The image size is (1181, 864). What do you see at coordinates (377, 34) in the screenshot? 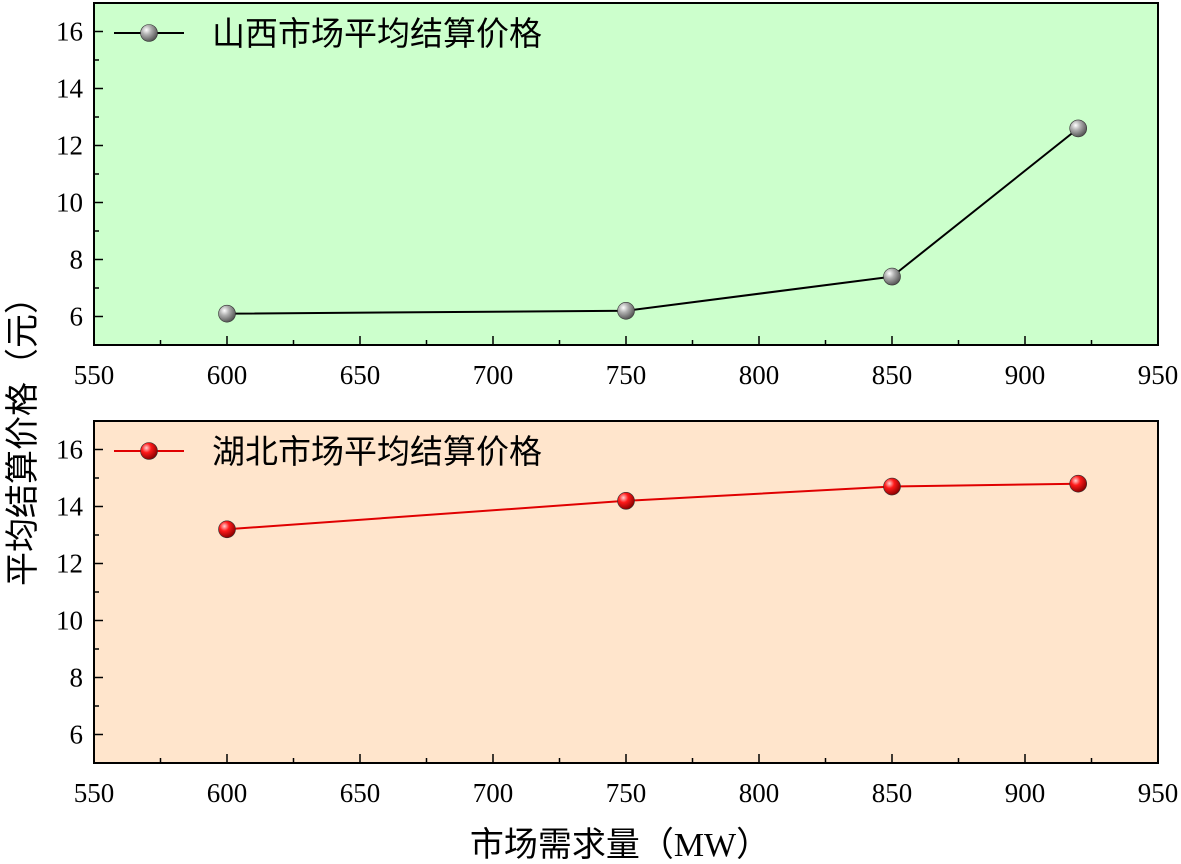
I see `legend-label: 山西市场平均结算价格` at bounding box center [377, 34].